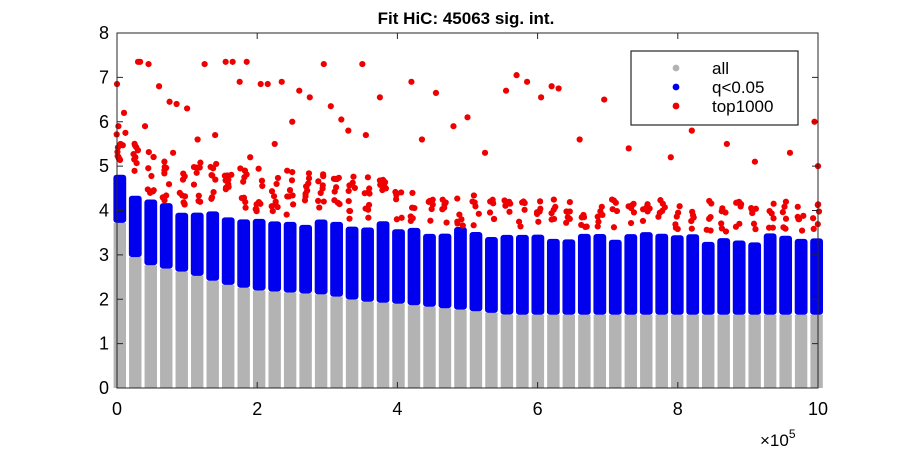 The image size is (900, 455). Describe the element at coordinates (117, 409) in the screenshot. I see `x-tick-label: 0` at that location.